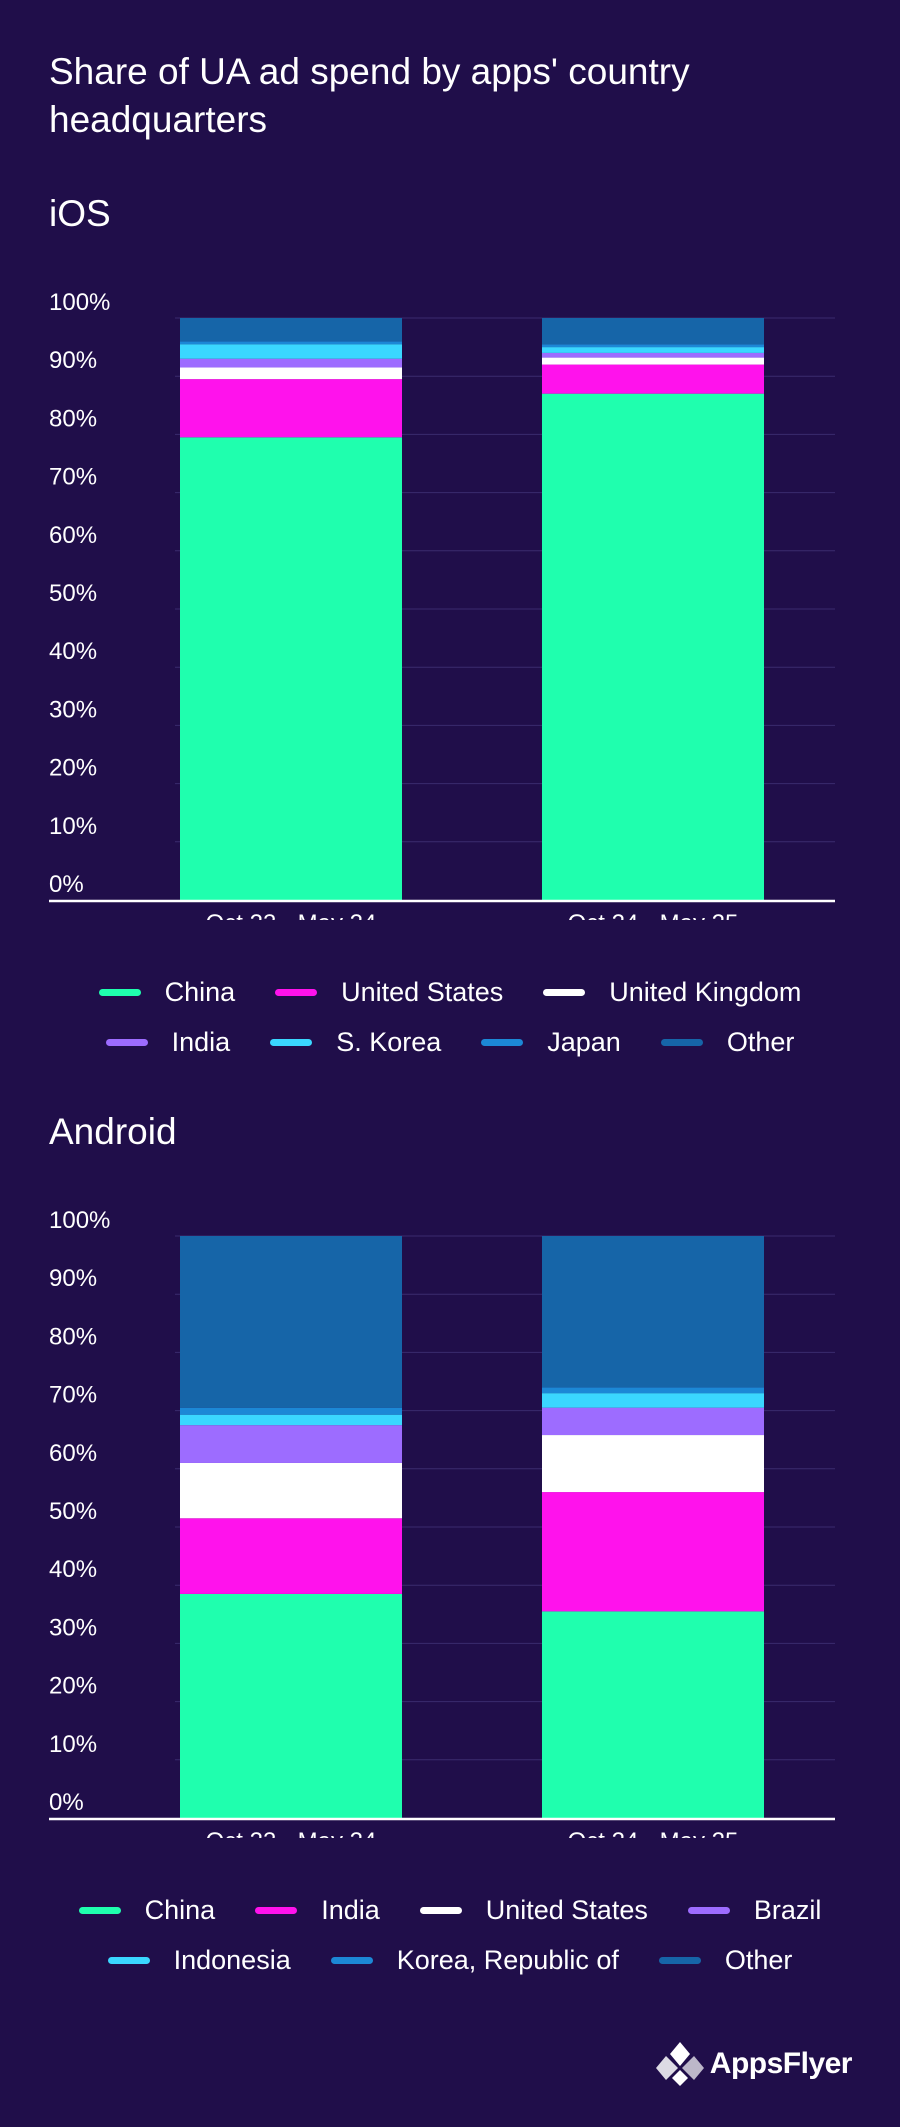  I want to click on android-legend-label: Indonesia, so click(232, 1959).